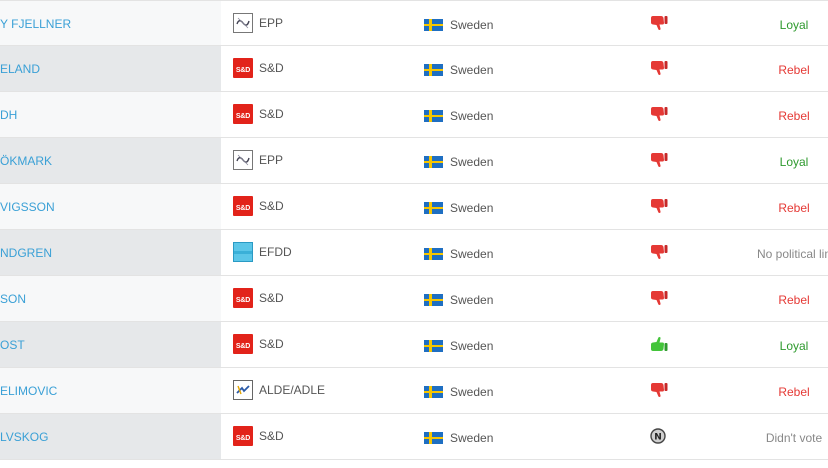  Describe the element at coordinates (414, 161) in the screenshot. I see `table-row: ÖKMARK EPP Sweden Loyal` at that location.